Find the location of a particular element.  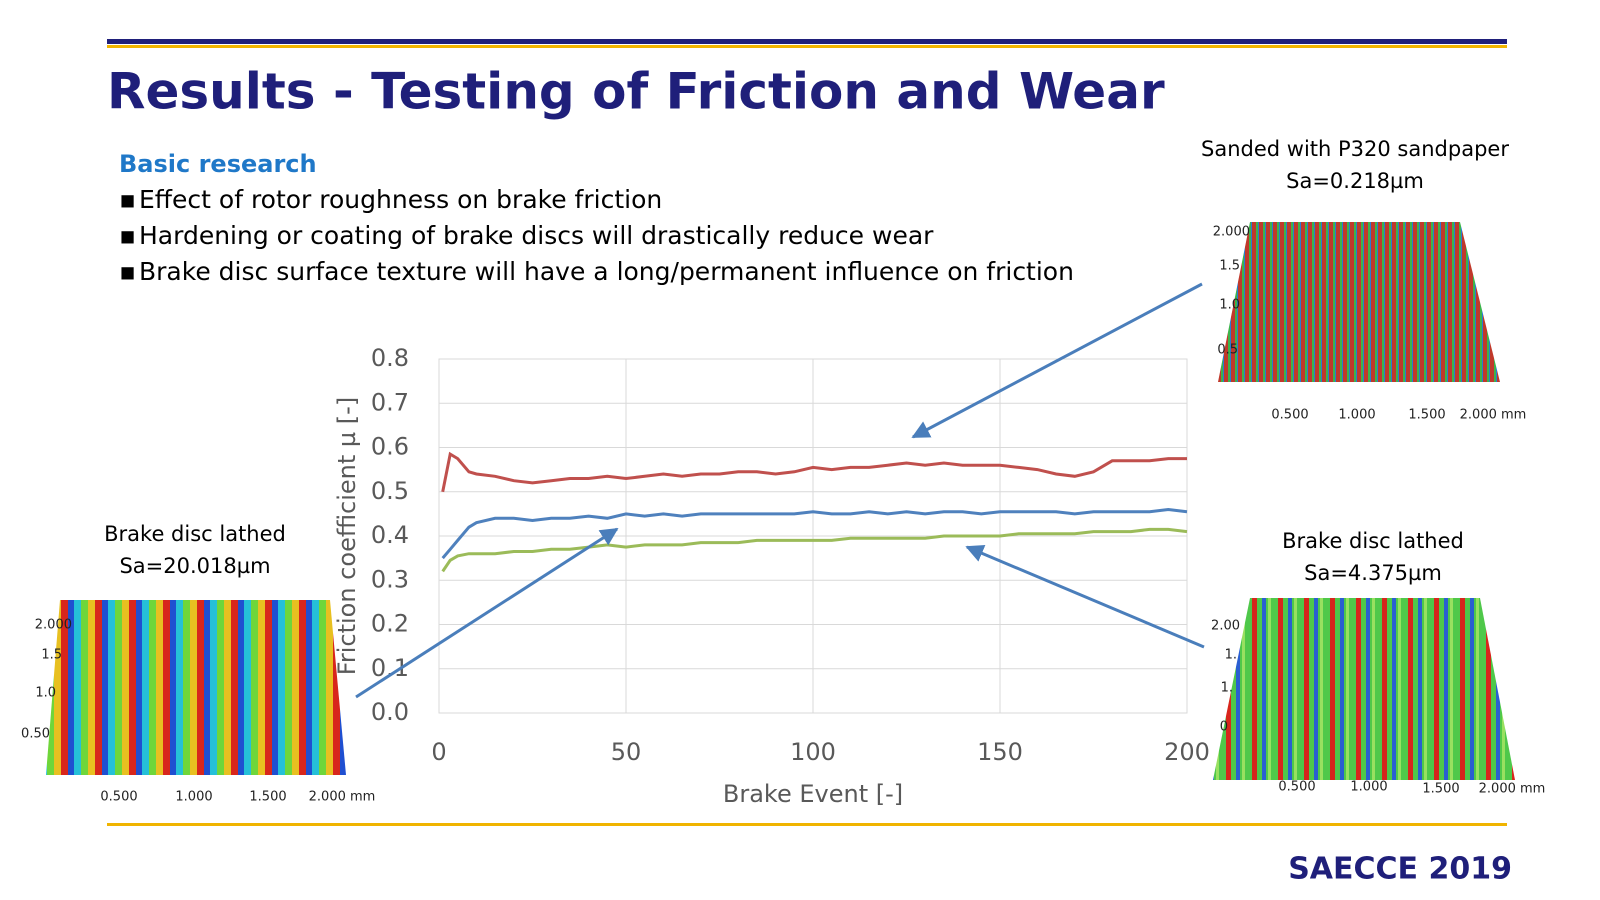

inset-caption: Sa=0.218µm is located at coordinates (1355, 181).